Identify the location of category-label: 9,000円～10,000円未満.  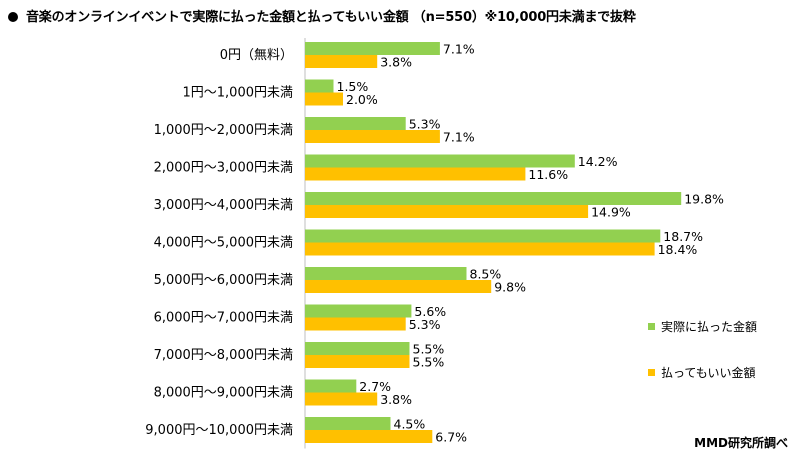
(219, 430).